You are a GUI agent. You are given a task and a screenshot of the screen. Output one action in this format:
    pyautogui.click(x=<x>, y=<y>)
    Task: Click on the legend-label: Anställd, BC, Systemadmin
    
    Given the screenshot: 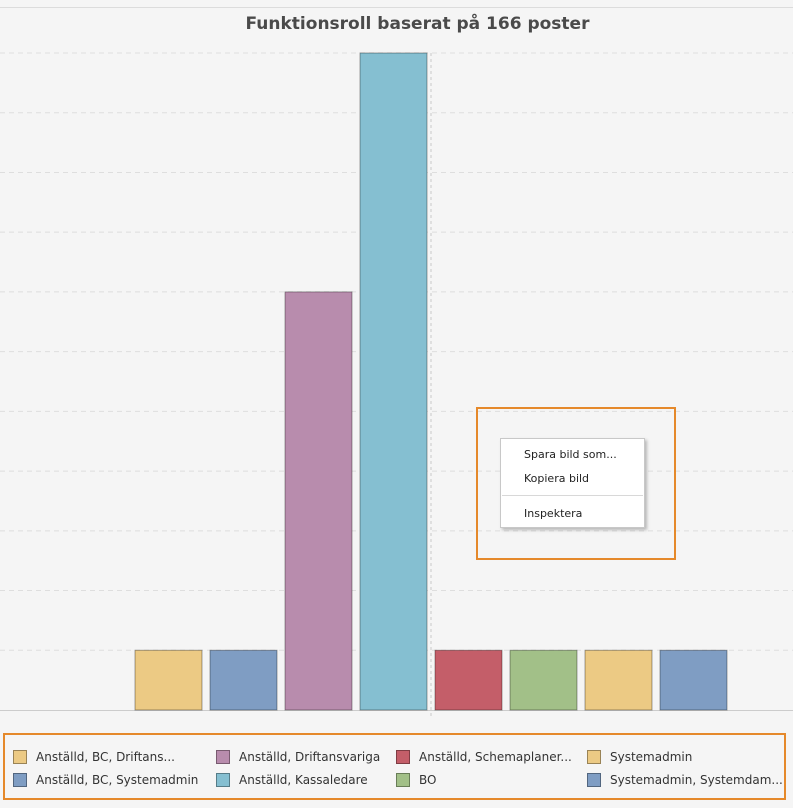 What is the action you would take?
    pyautogui.click(x=117, y=780)
    